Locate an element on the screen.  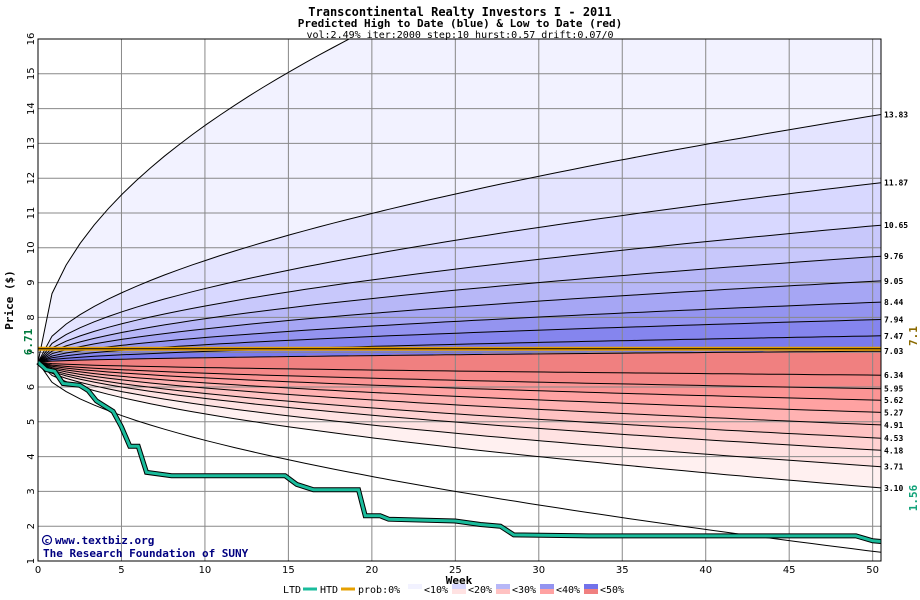
quantile-end-label: 5.62 is located at coordinates (893, 400).